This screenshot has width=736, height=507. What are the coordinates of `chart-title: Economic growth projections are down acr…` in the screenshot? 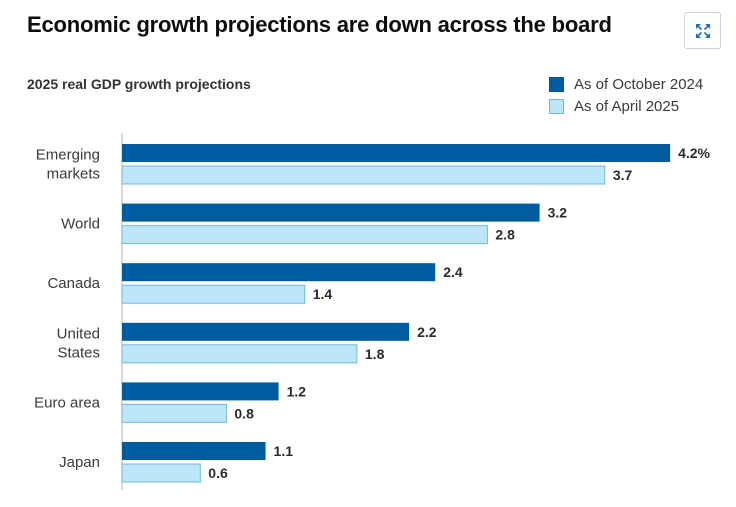 It's located at (319, 24).